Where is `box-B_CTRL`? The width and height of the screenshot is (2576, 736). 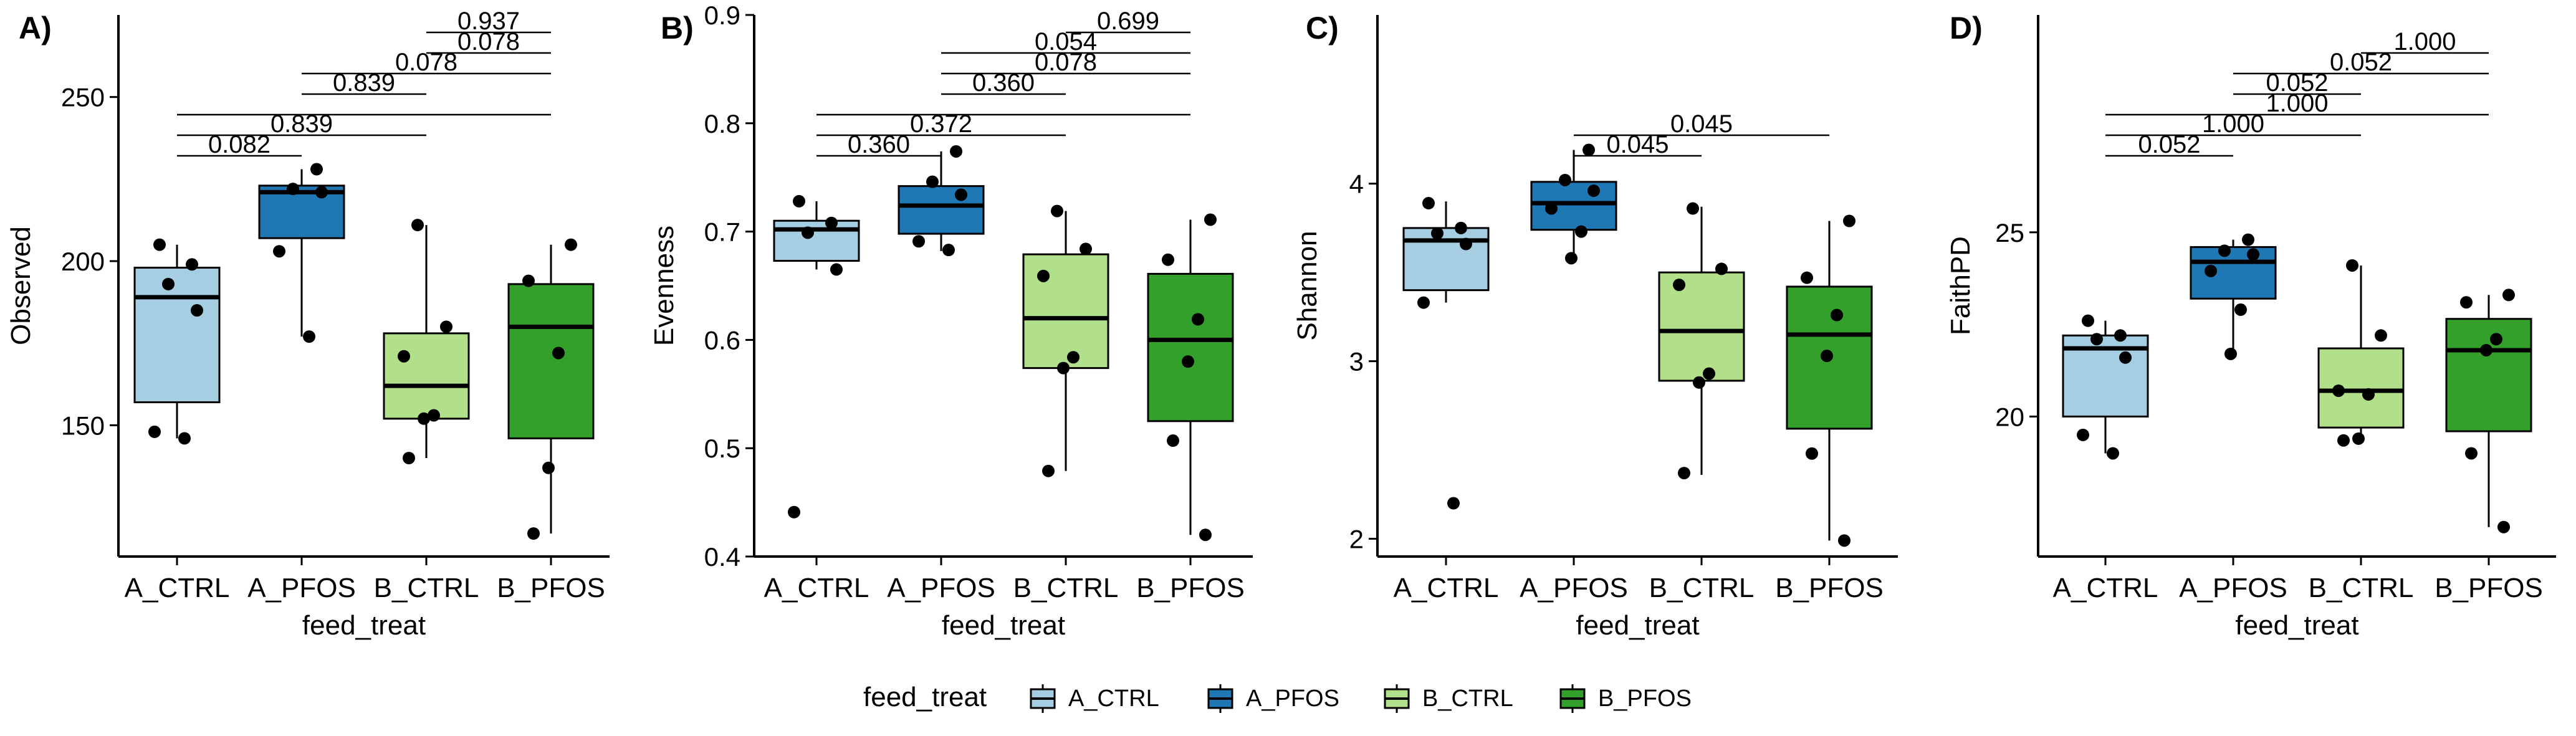
box-B_CTRL is located at coordinates (1702, 340).